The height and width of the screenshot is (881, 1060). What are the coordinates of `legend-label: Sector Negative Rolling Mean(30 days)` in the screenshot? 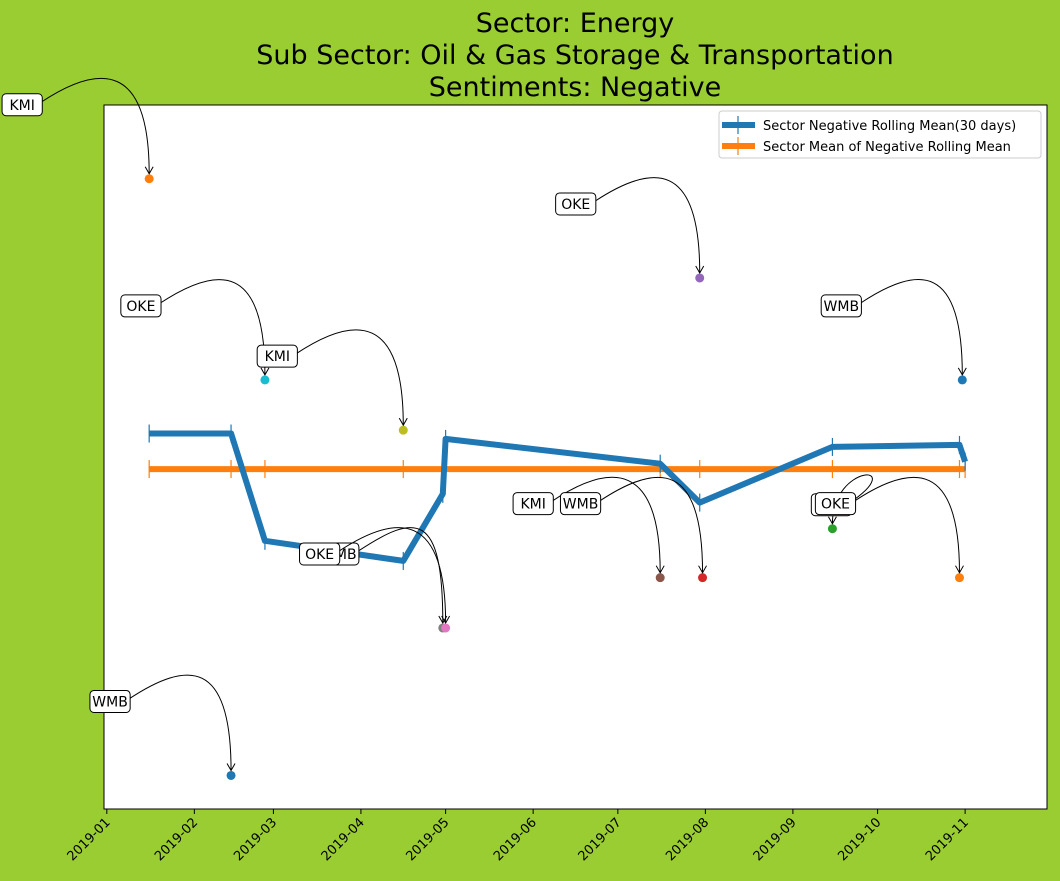 It's located at (889, 126).